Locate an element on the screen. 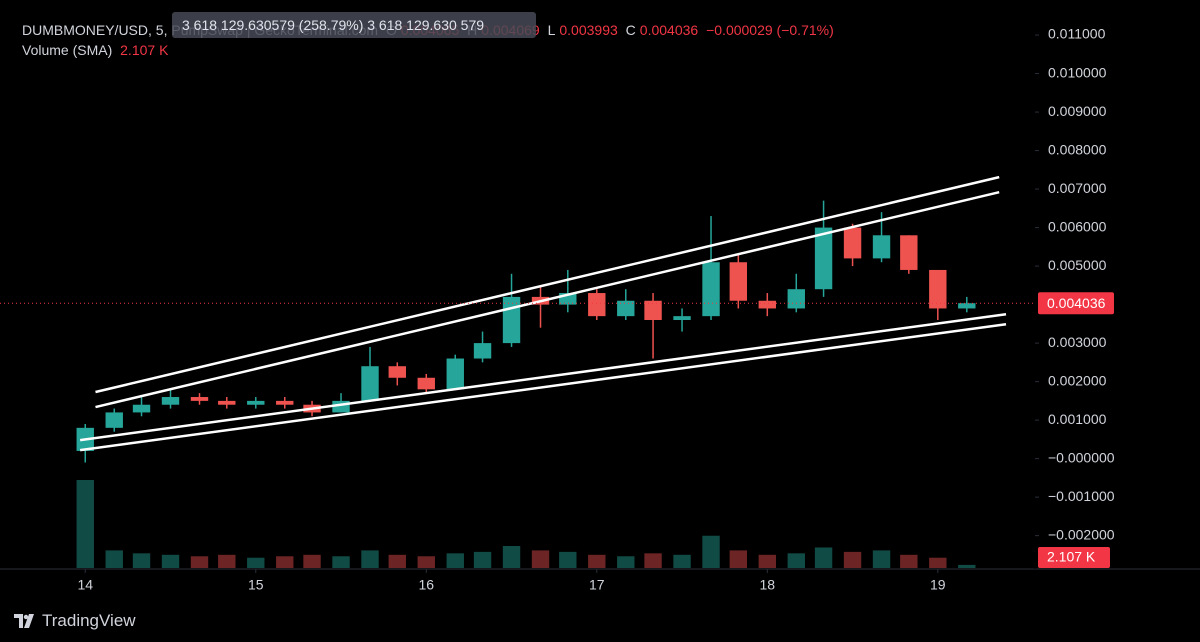 The height and width of the screenshot is (642, 1200). y-tick-label: −0.002000 is located at coordinates (1081, 534).